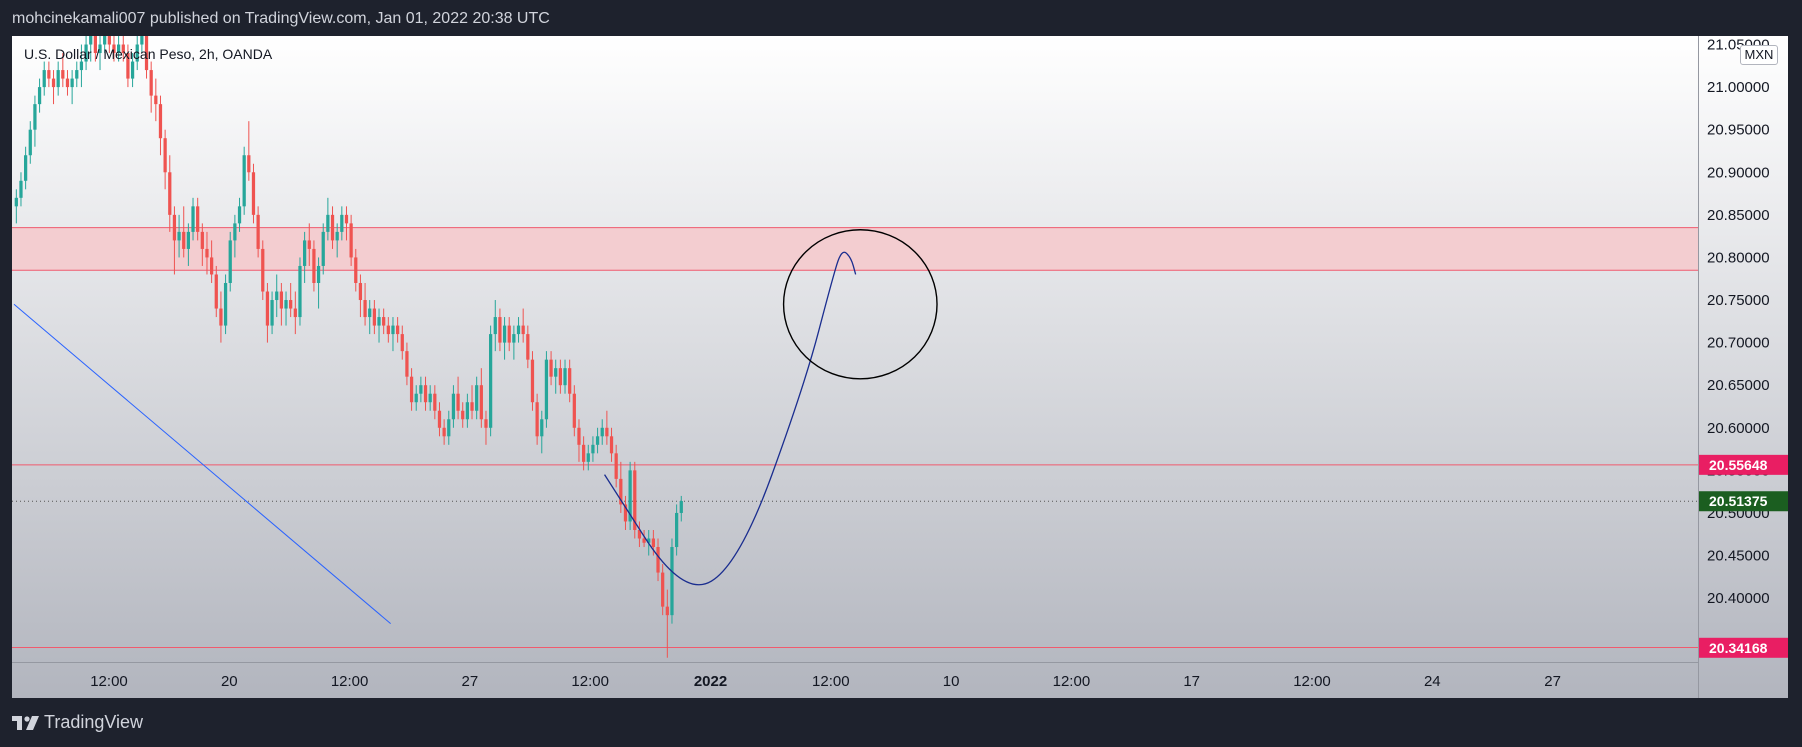 Image resolution: width=1802 pixels, height=747 pixels. What do you see at coordinates (202, 464) in the screenshot?
I see `trend-line` at bounding box center [202, 464].